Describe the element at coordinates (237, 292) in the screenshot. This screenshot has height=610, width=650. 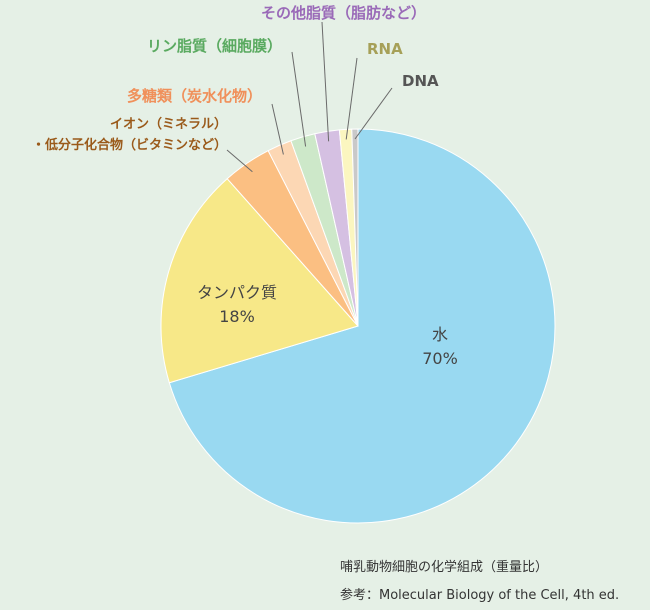
I see `slice-label-1: タンパク質` at that location.